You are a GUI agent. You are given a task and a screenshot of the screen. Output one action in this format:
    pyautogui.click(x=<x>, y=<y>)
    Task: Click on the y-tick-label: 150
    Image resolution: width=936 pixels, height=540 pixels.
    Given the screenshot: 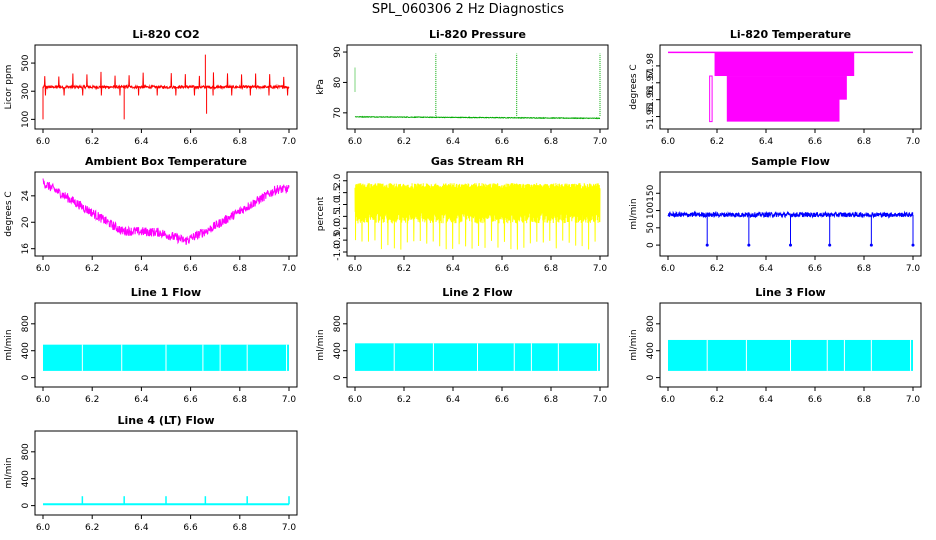 What is the action you would take?
    pyautogui.click(x=651, y=192)
    